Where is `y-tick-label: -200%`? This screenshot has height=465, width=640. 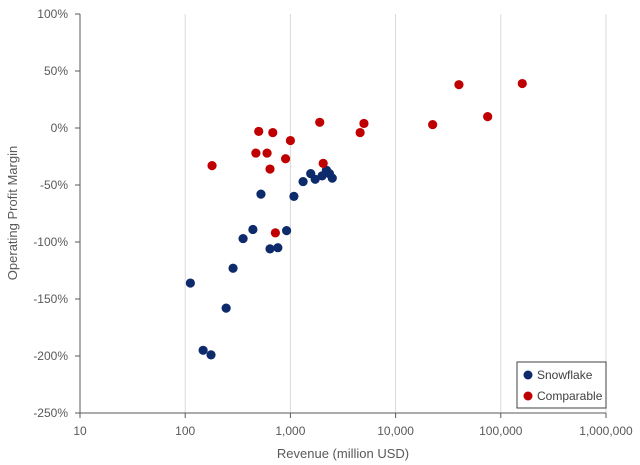 y-tick-label: -200% is located at coordinates (50, 356).